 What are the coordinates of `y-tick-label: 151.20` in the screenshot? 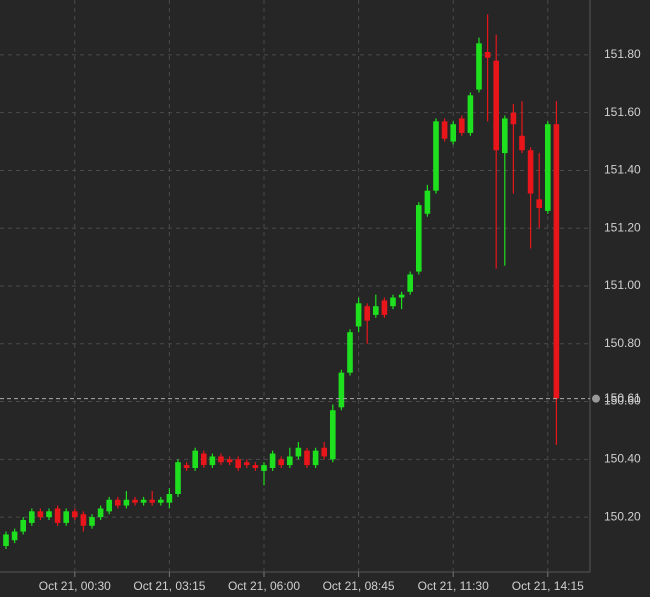 It's located at (622, 227).